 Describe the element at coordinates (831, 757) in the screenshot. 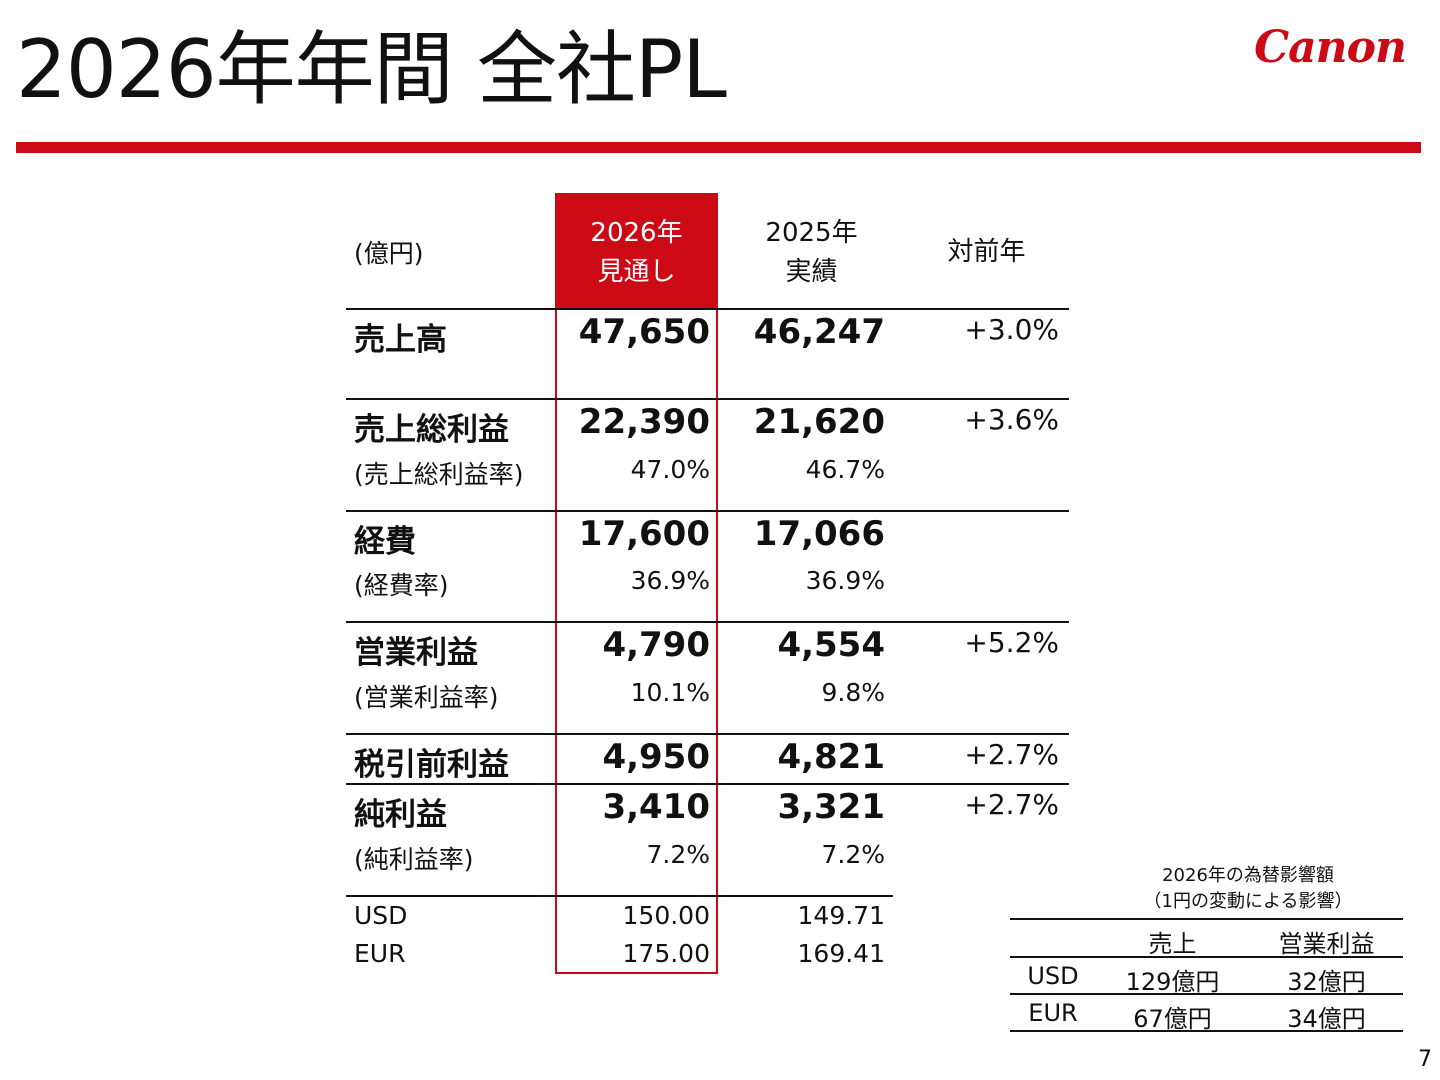

I see `pretax-profit-actual: 4,821` at that location.